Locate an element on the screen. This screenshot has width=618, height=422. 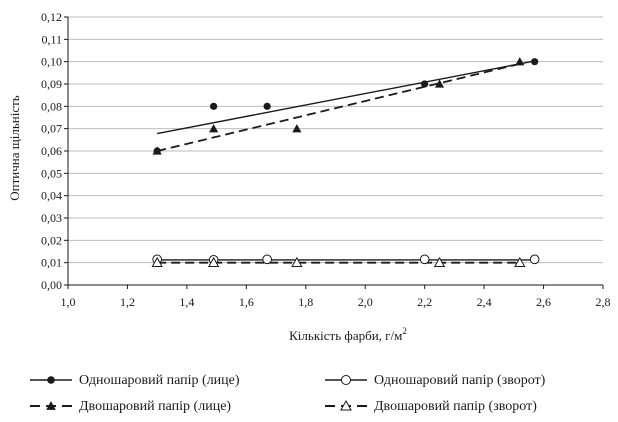
legend-item: Одношаровий папір (зворот) is located at coordinates (435, 380).